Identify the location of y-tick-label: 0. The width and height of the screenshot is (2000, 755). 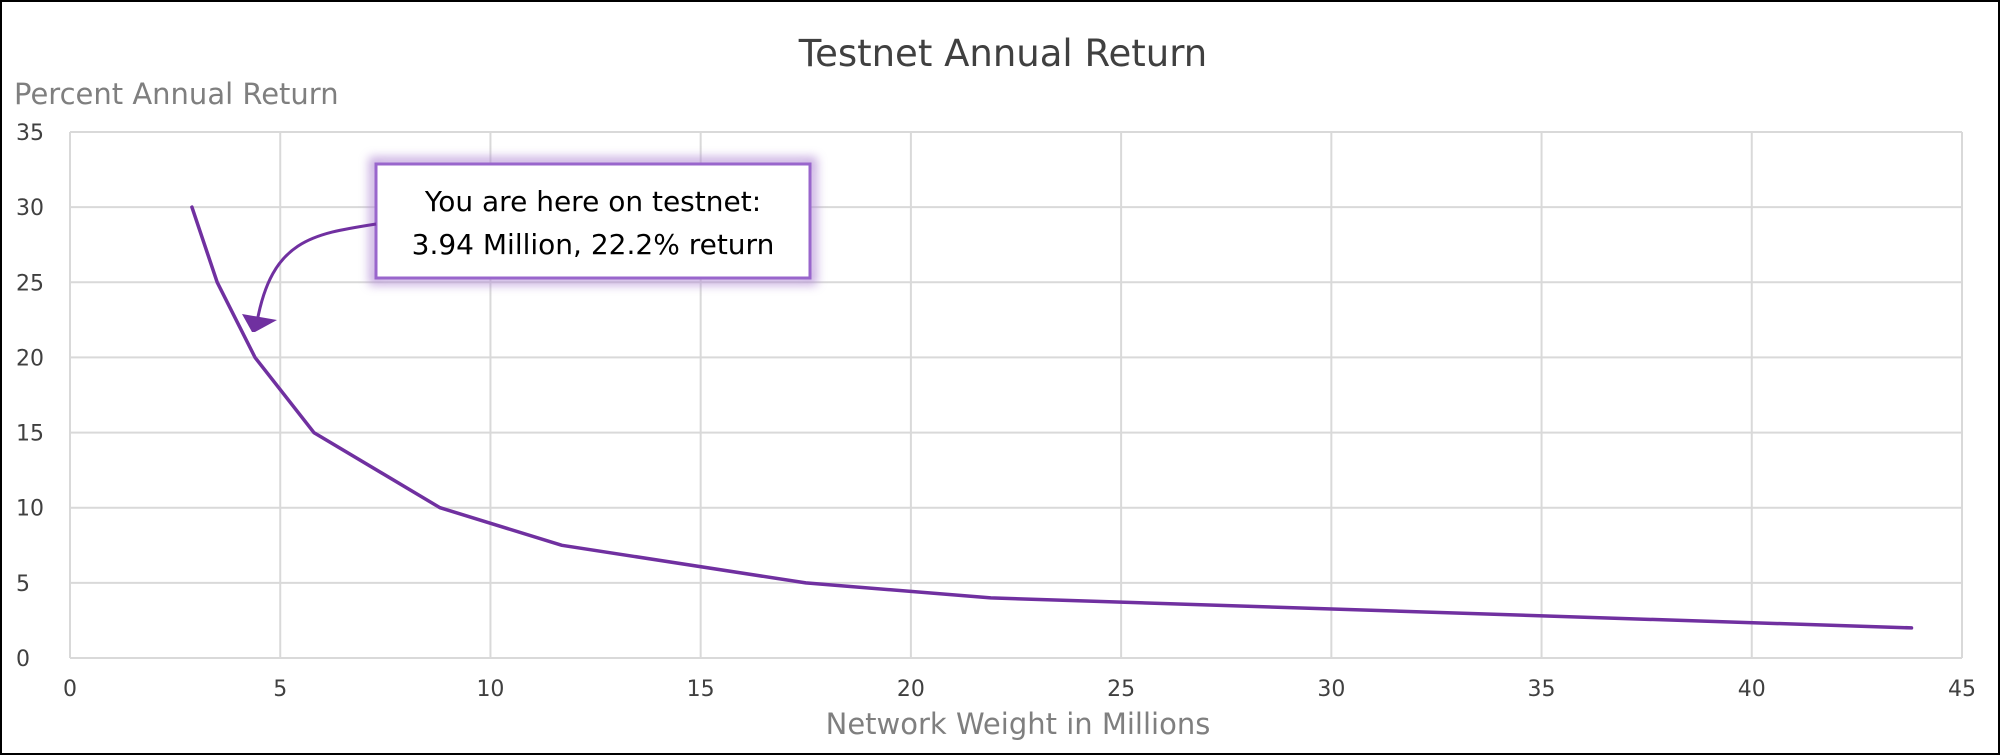
(23, 659).